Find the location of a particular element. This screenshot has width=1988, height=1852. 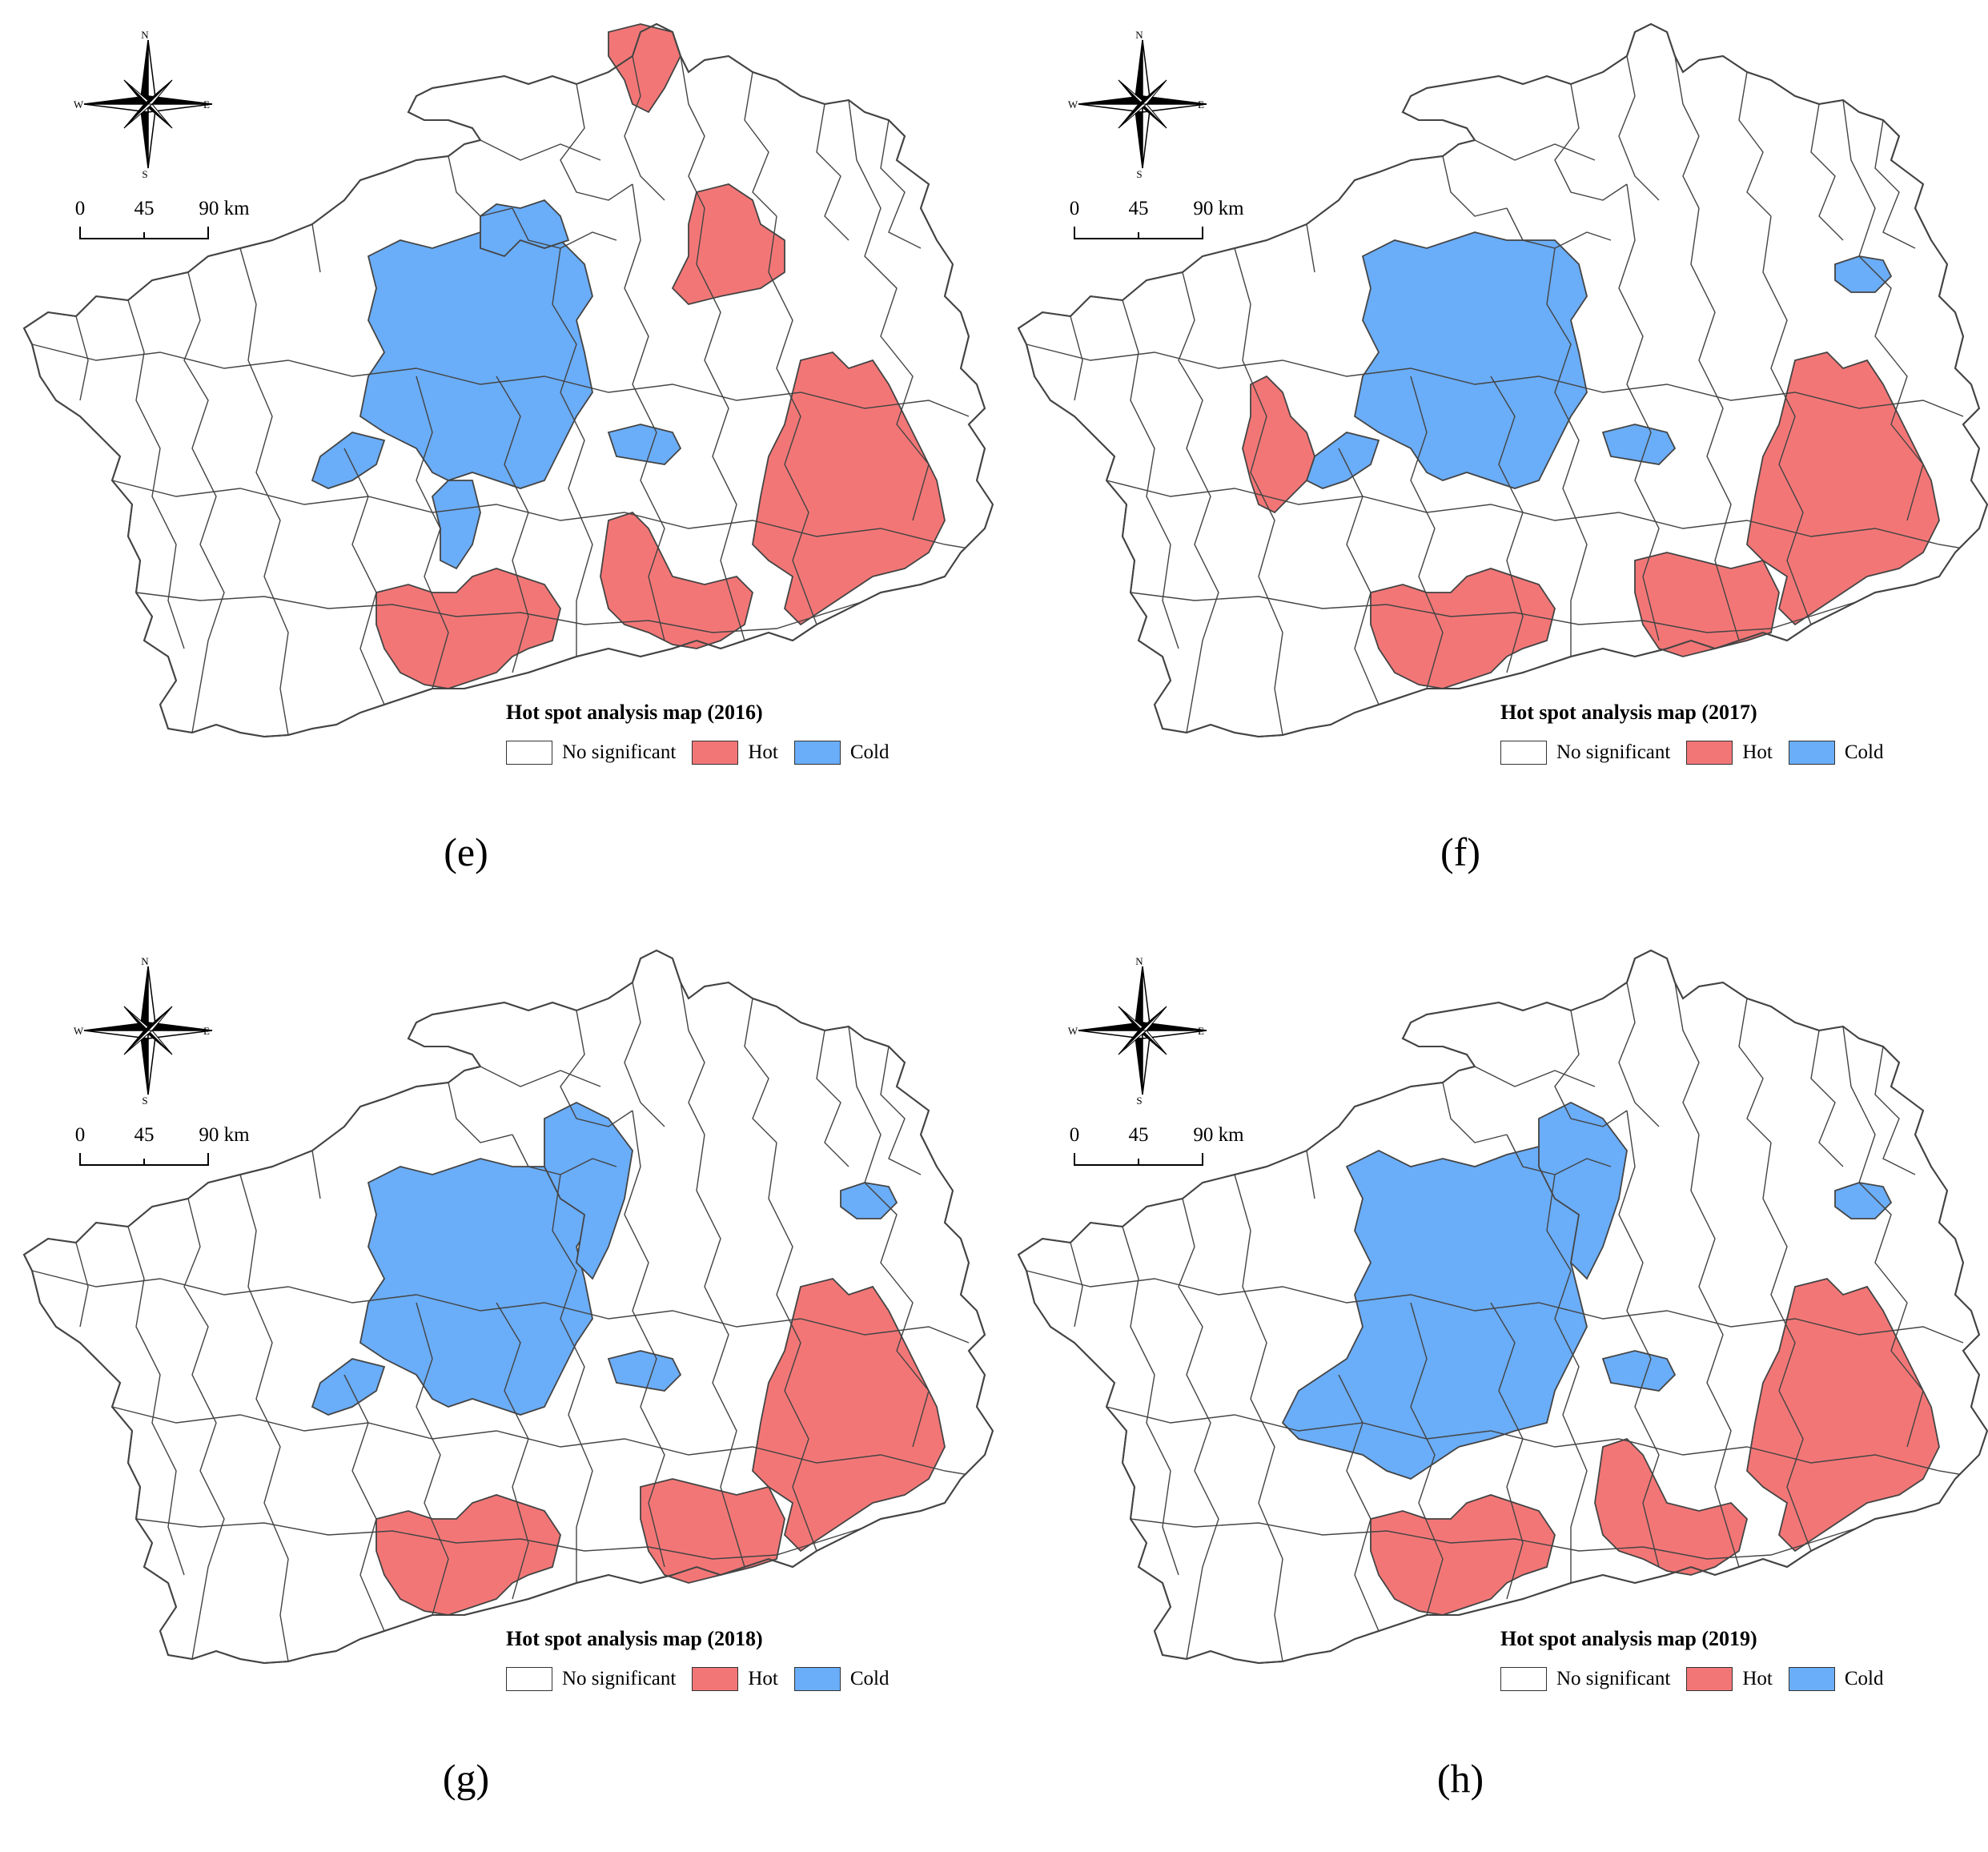

map-title: Hot spot analysis map (2019) is located at coordinates (1628, 1638).